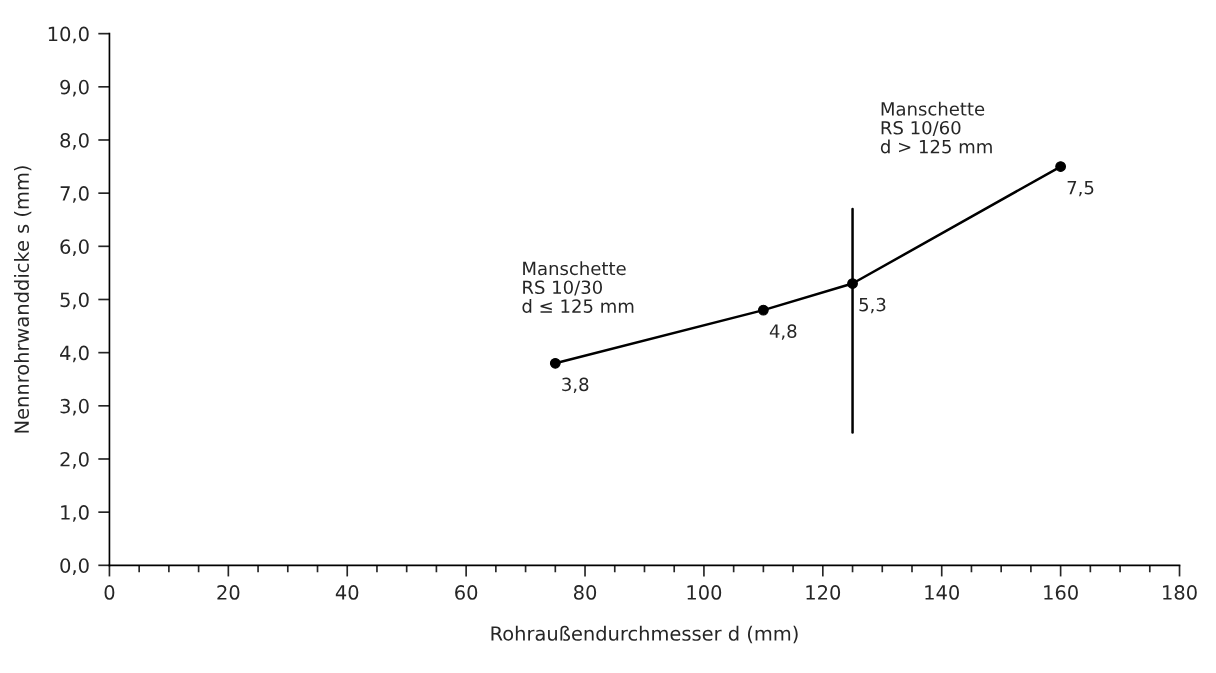 This screenshot has width=1216, height=673. What do you see at coordinates (74, 247) in the screenshot?
I see `y-tick-label: 6,0` at bounding box center [74, 247].